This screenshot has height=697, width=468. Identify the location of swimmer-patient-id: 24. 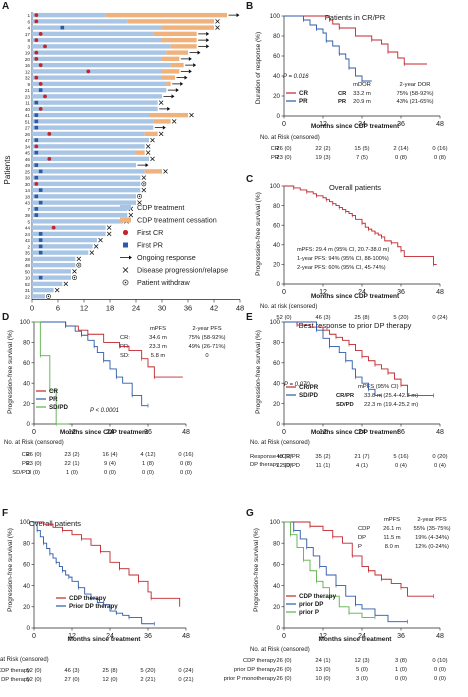
(28, 234).